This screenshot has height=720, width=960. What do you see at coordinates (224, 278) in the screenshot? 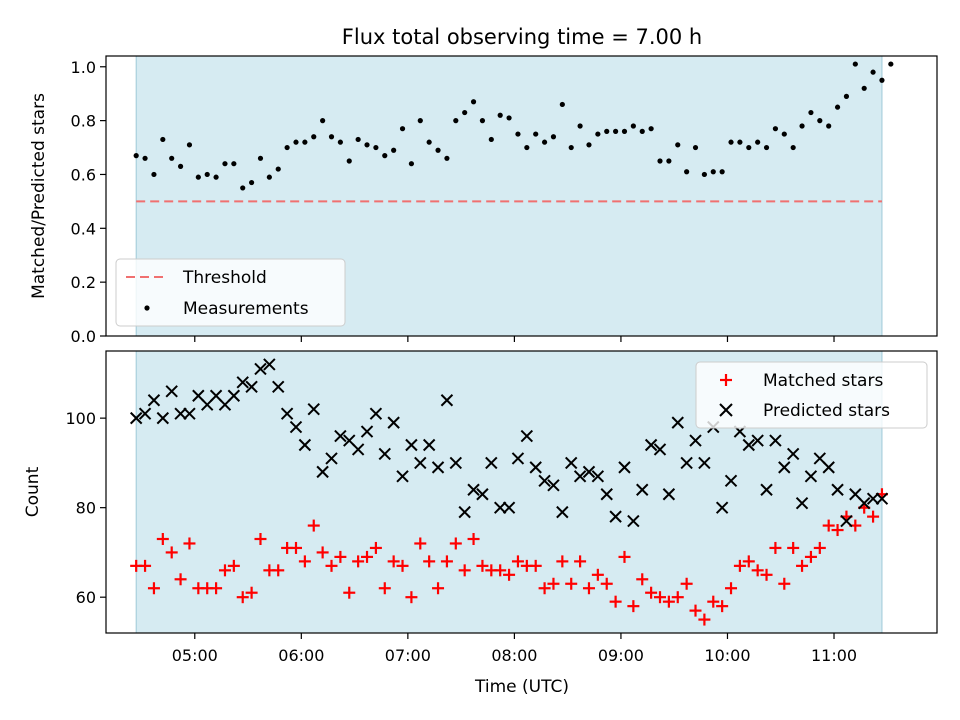
I see `legend-threshold-label: Threshold` at bounding box center [224, 278].